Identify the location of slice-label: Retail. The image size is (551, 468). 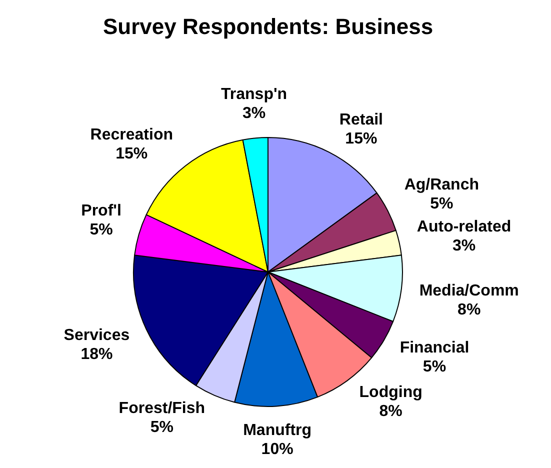
(361, 120).